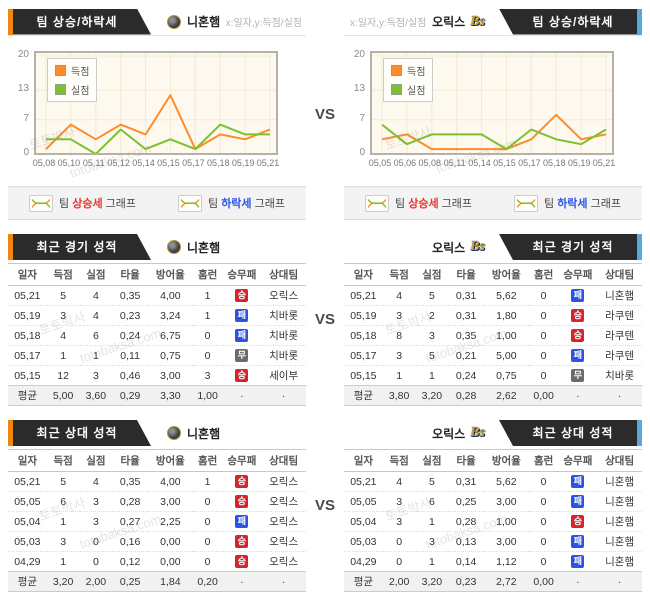 The image size is (650, 594). Describe the element at coordinates (466, 335) in the screenshot. I see `cell: 0,35` at that location.